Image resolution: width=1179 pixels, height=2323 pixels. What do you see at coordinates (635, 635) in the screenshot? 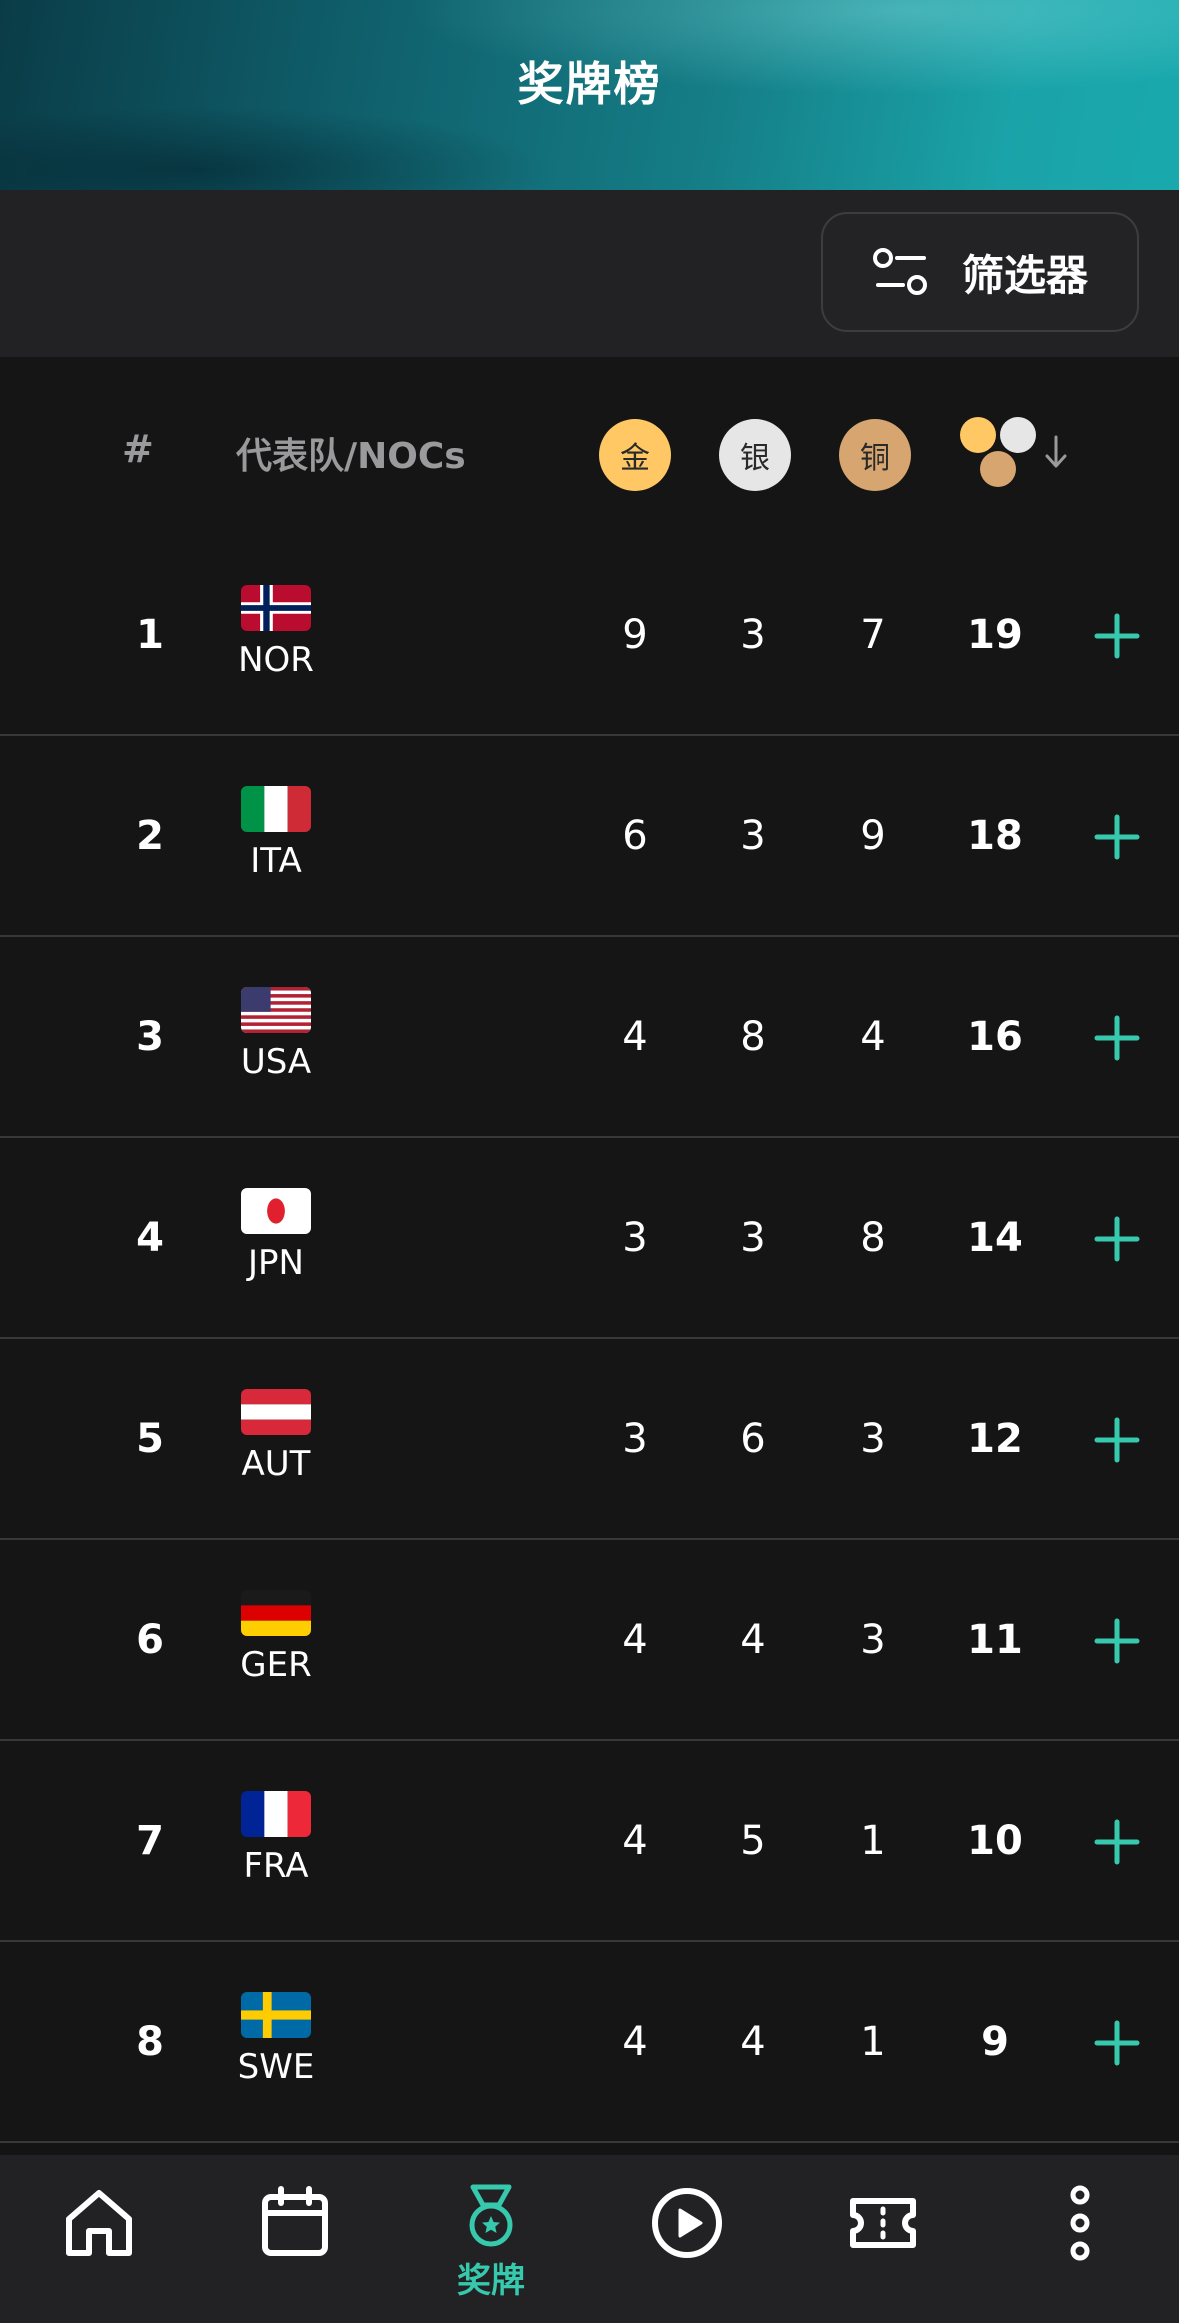
I see `gold-count: 9` at bounding box center [635, 635].